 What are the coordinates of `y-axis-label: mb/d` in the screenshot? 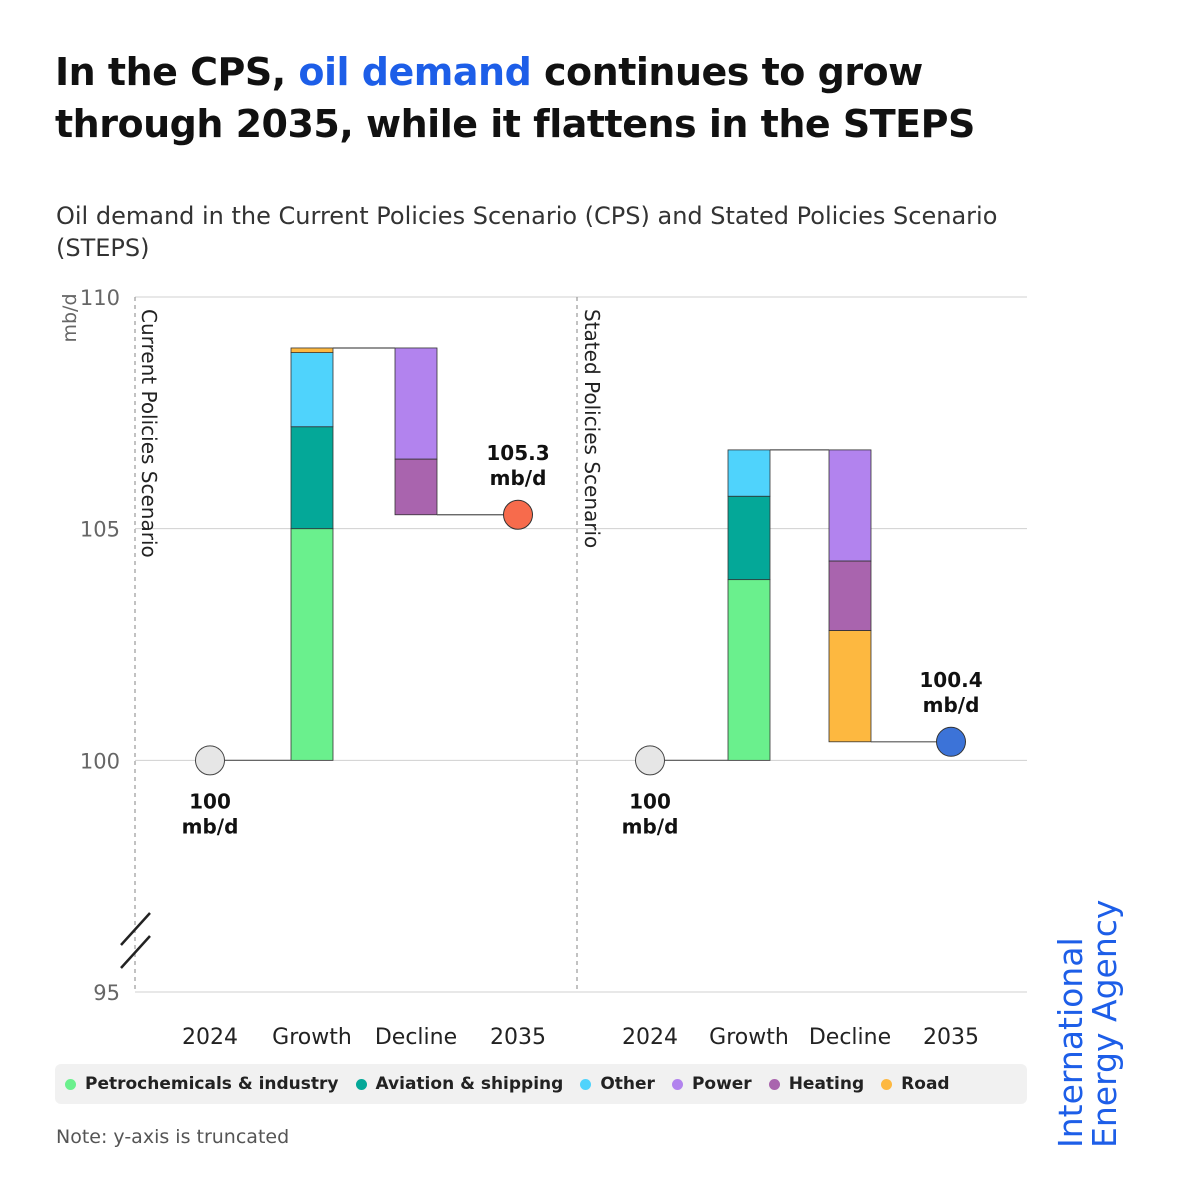 It's located at (70, 317).